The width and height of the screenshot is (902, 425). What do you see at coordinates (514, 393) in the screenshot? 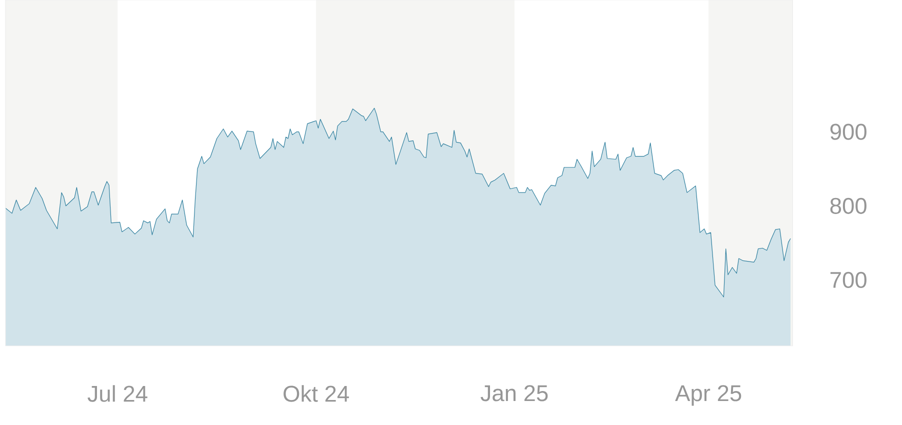
I see `x-tick-label: Jan 25` at bounding box center [514, 393].